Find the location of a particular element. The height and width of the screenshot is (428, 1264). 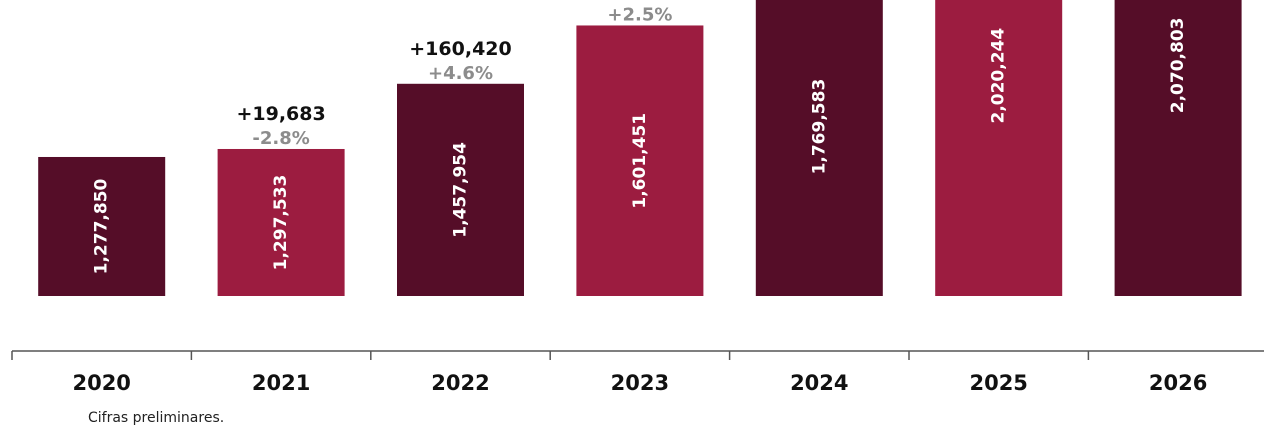

bar-value-label-2023: 1,601,451 is located at coordinates (640, 161).